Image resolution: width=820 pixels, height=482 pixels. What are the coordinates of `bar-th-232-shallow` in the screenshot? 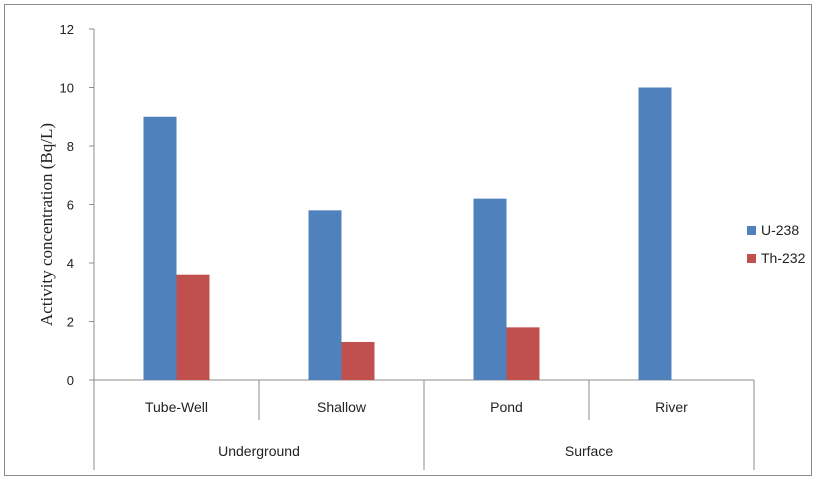 It's located at (358, 360).